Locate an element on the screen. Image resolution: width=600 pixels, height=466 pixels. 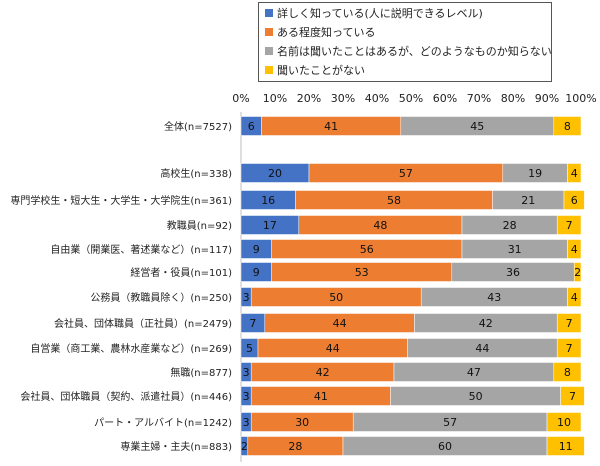
x-tick-label: 90% is located at coordinates (547, 98).